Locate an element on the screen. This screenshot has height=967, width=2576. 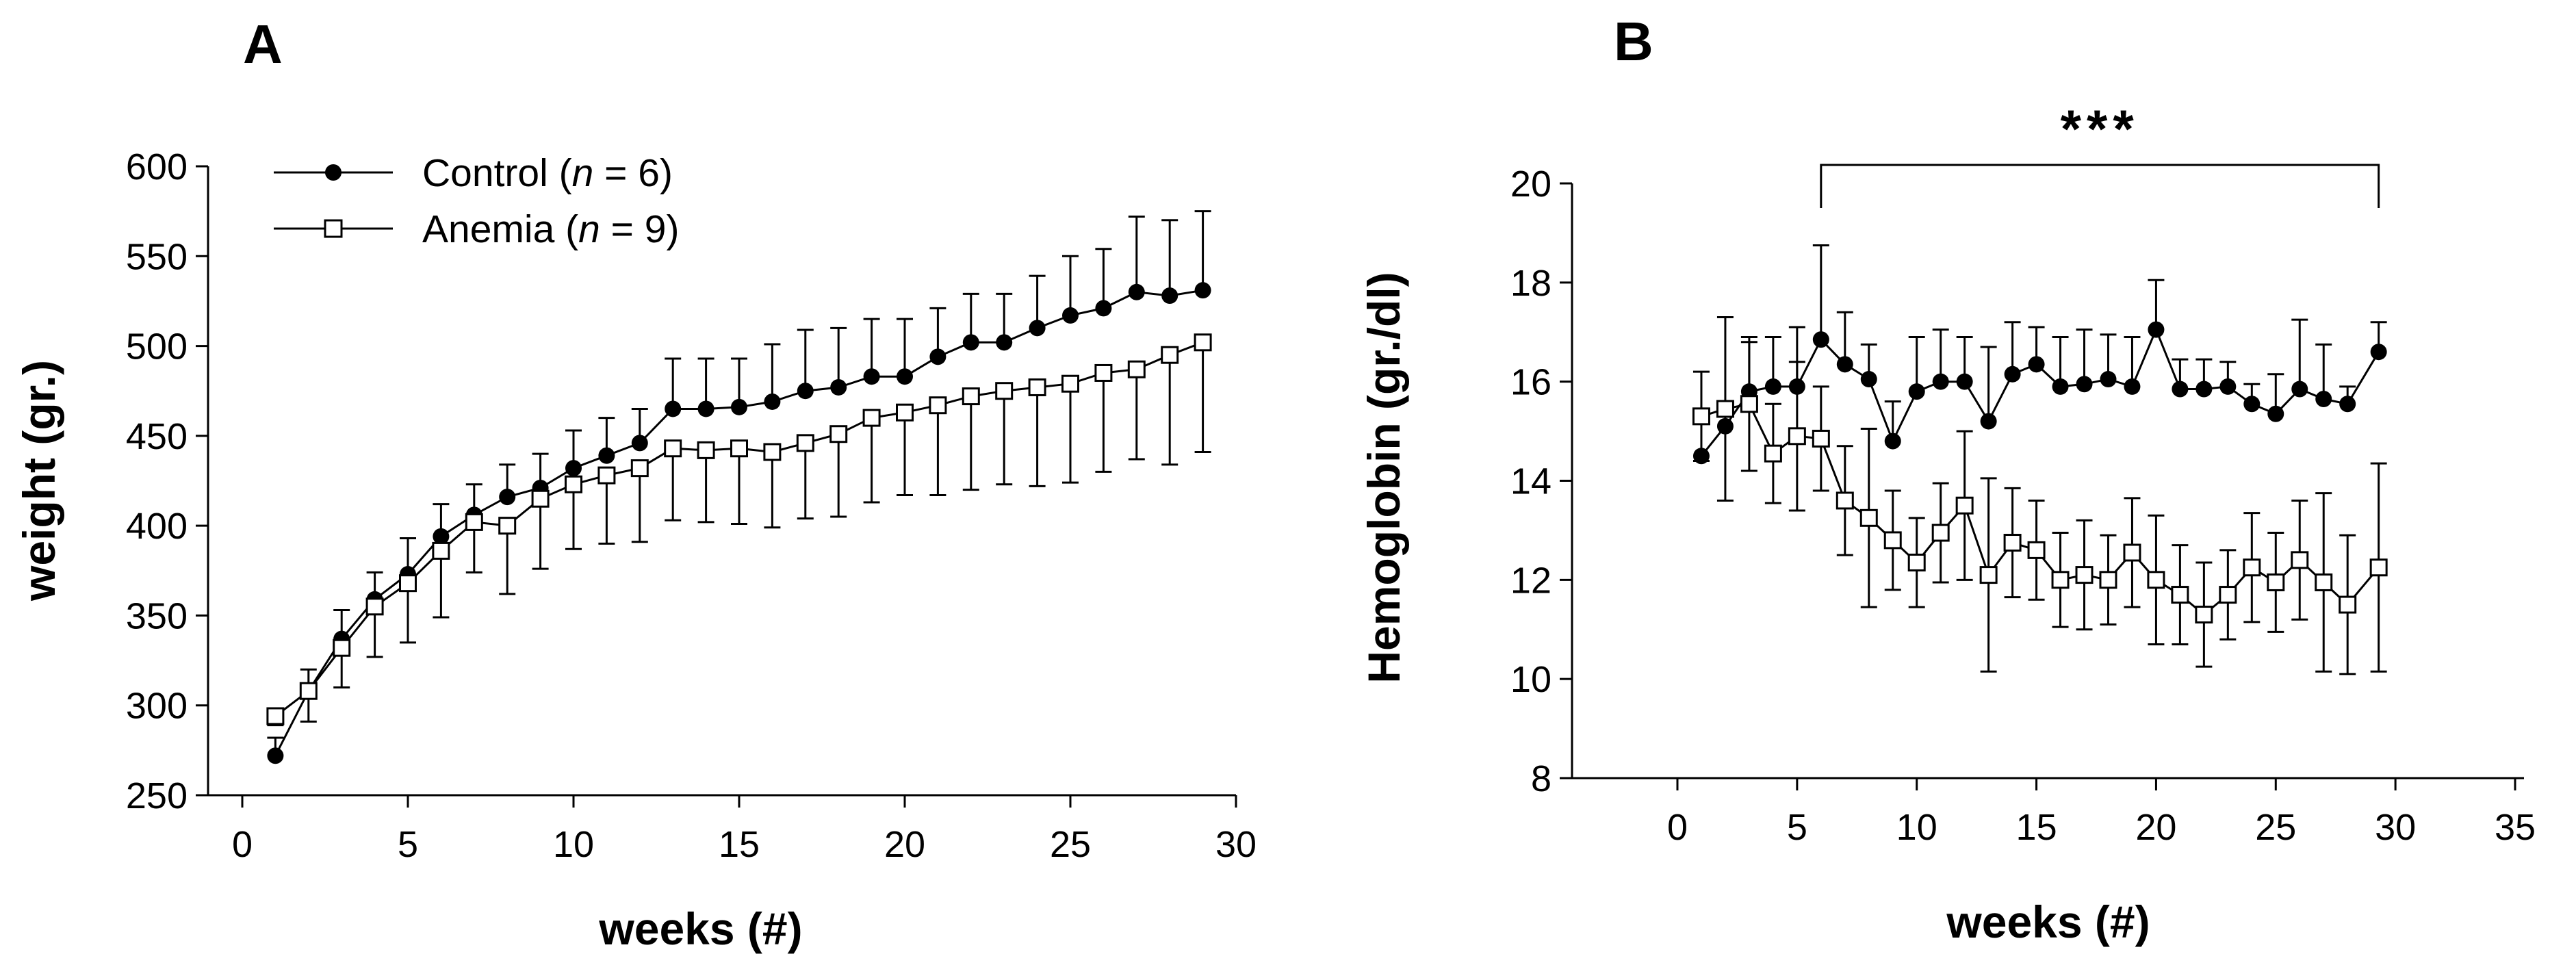
y-tick-label: 12 is located at coordinates (1530, 580).